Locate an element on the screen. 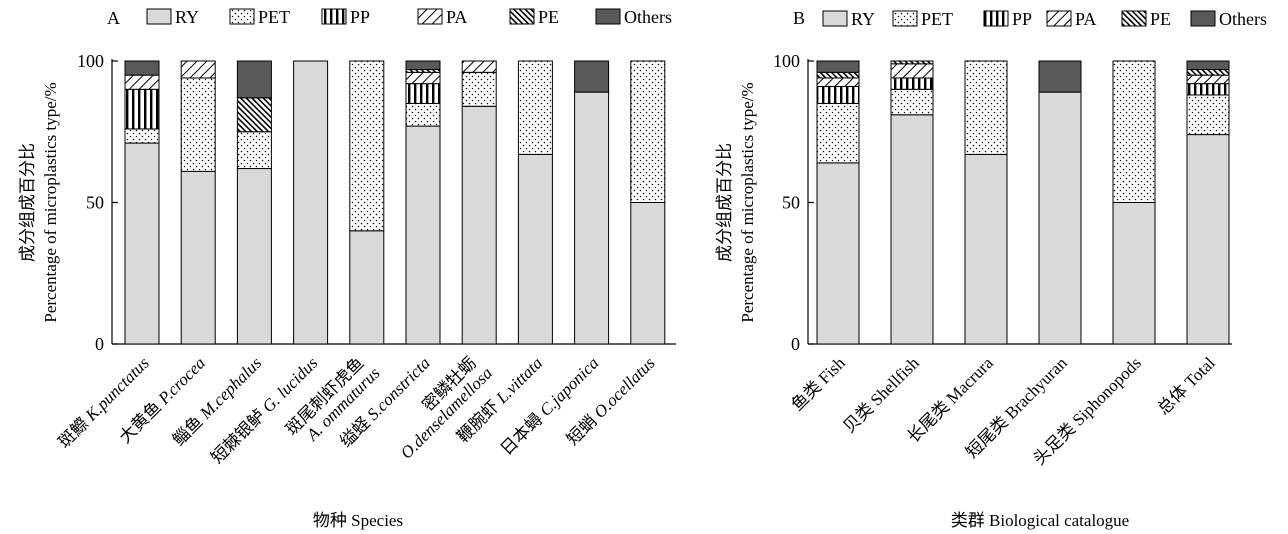  panel-b-y-tick-label: 100 is located at coordinates (786, 61).